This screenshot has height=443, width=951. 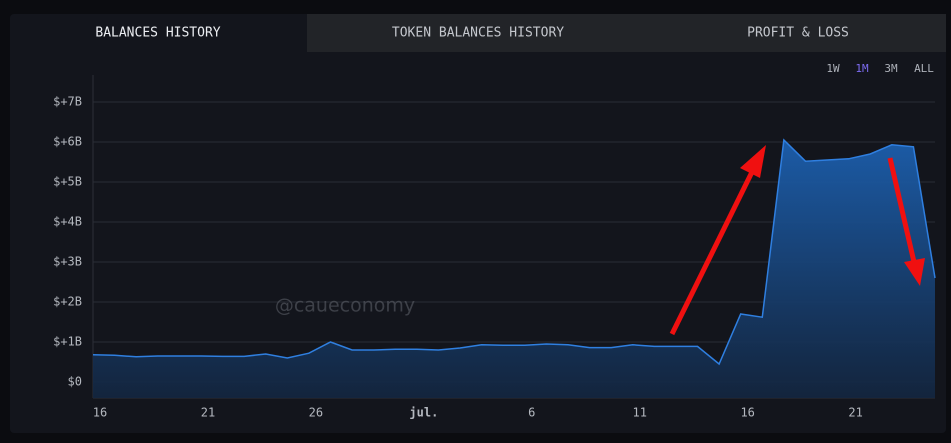 What do you see at coordinates (797, 240) in the screenshot?
I see `annotation-arrows` at bounding box center [797, 240].